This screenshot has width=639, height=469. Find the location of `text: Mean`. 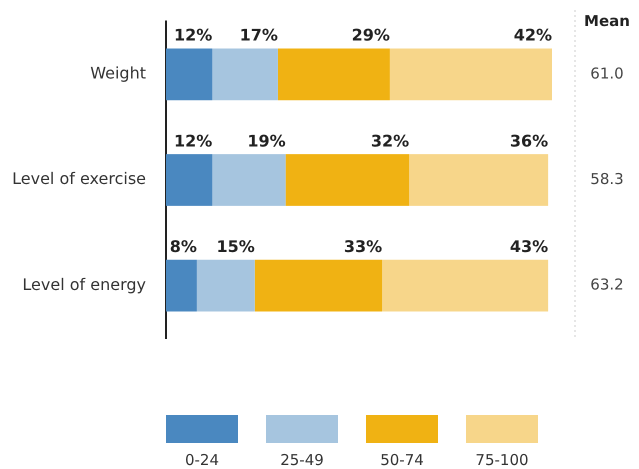

text: Mean is located at coordinates (607, 21).